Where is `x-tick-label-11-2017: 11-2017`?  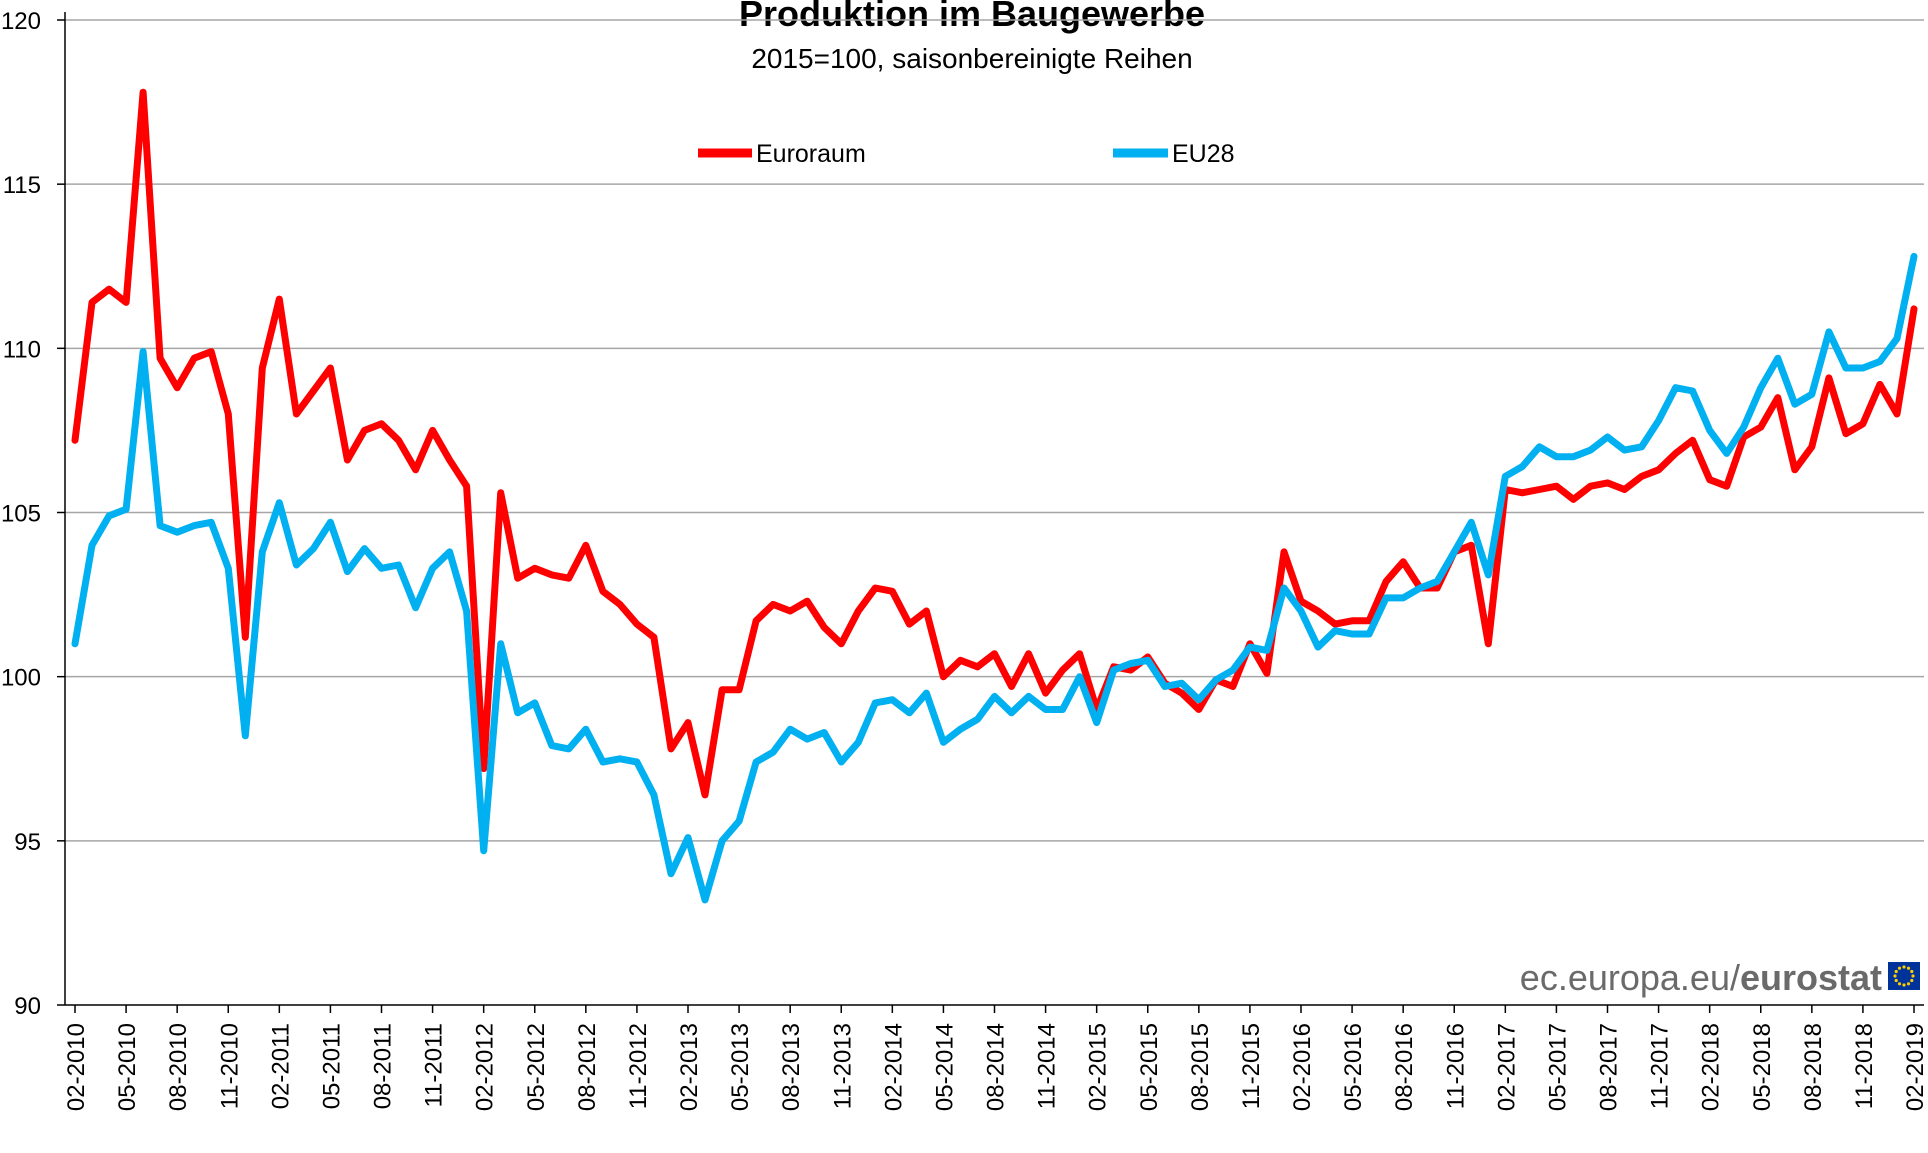
x-tick-label-11-2017: 11-2017 is located at coordinates (1660, 1066).